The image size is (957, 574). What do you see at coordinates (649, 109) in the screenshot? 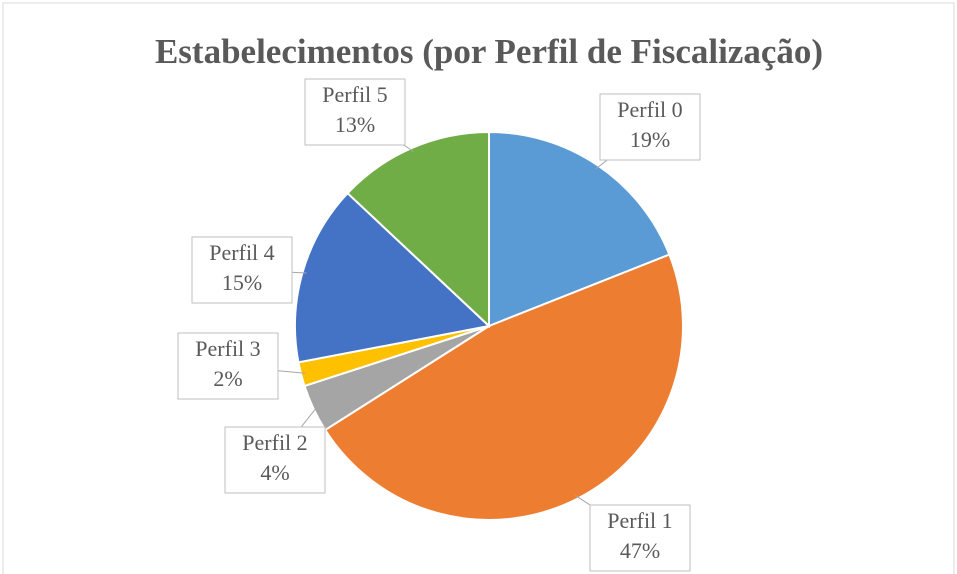
I see `label-category: Perfil 0` at bounding box center [649, 109].